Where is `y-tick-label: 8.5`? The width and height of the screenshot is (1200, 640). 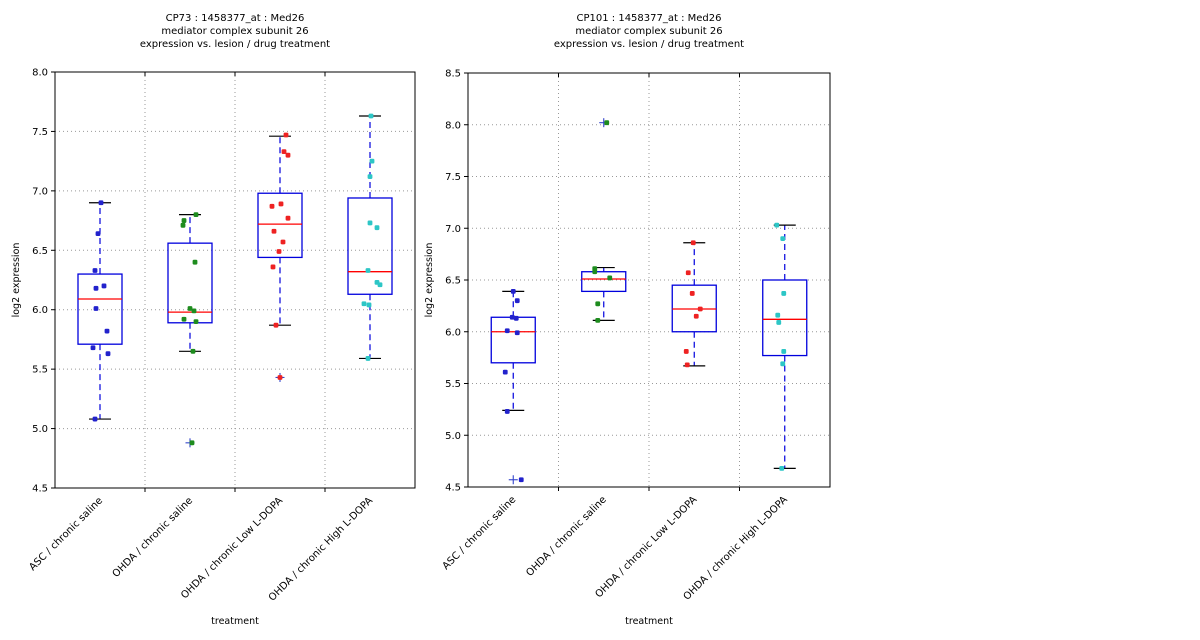 y-tick-label: 8.5 is located at coordinates (453, 74).